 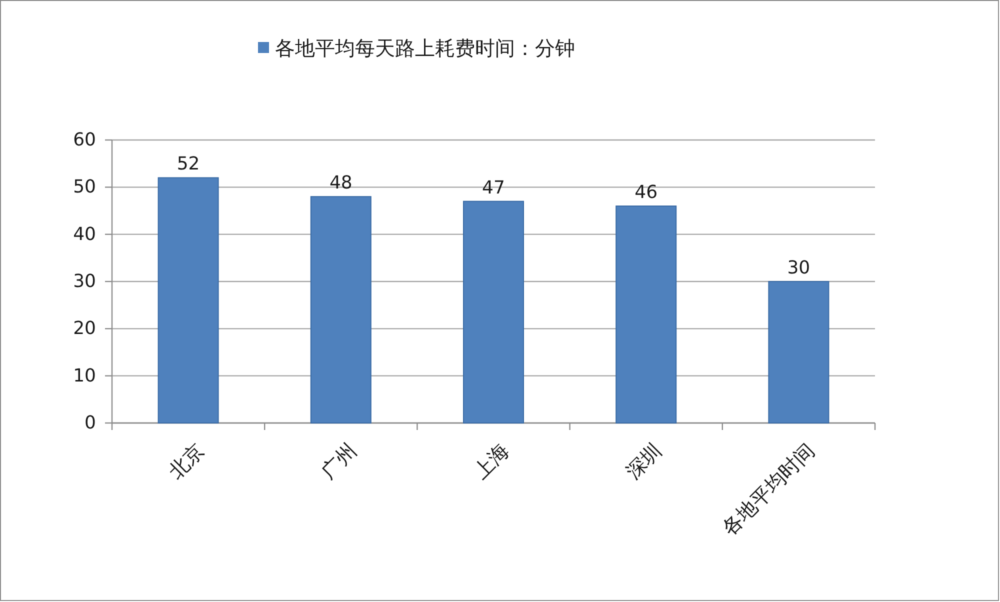 I want to click on x-tick-label: 北京, so click(x=186, y=461).